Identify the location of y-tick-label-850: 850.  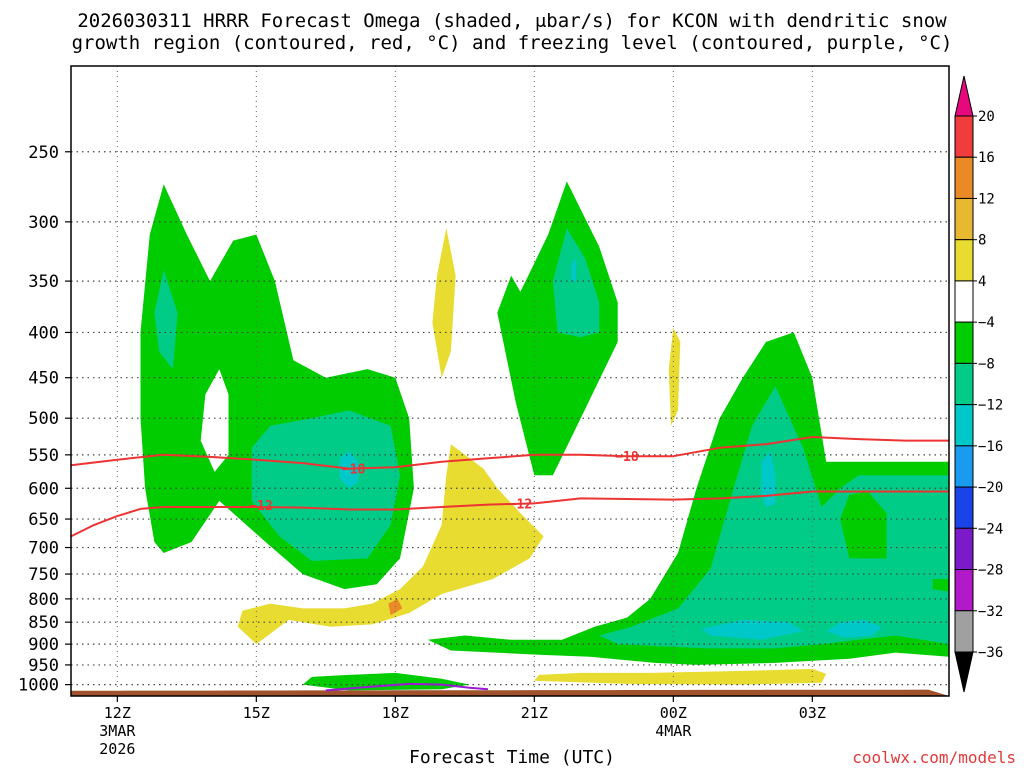
(43, 623).